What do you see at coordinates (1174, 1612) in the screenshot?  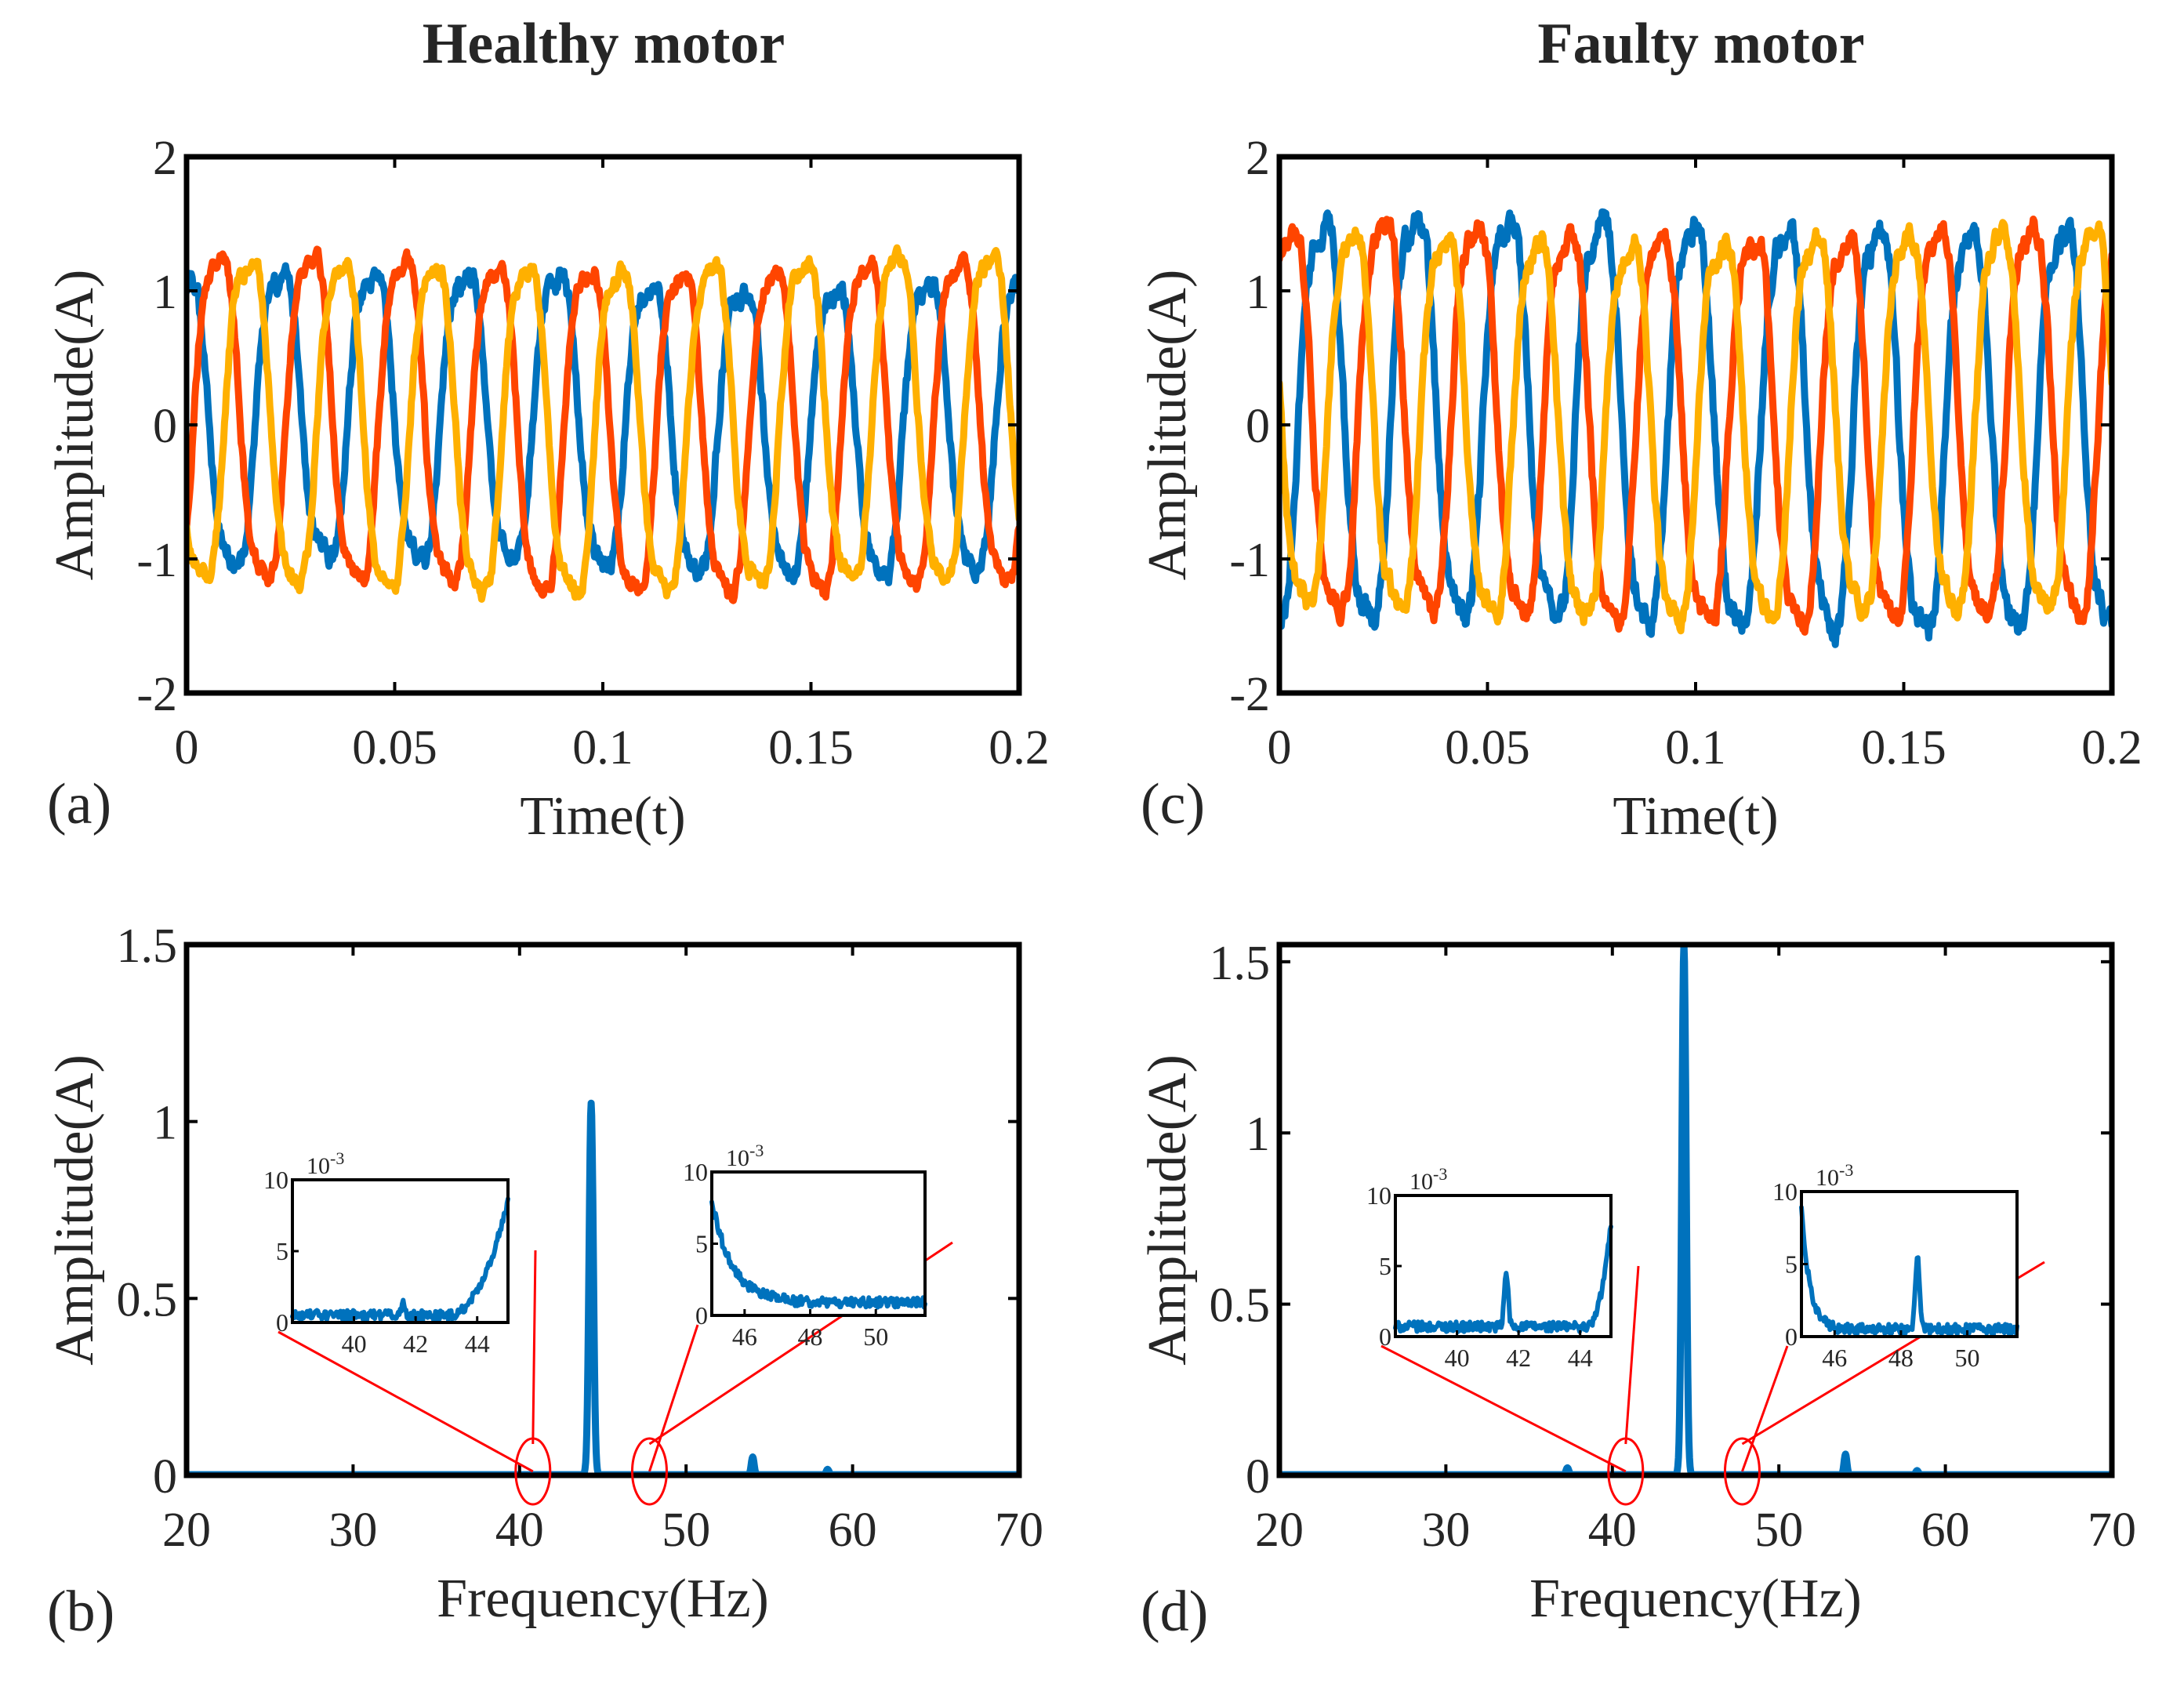 I see `panel-label-d: (d)` at bounding box center [1174, 1612].